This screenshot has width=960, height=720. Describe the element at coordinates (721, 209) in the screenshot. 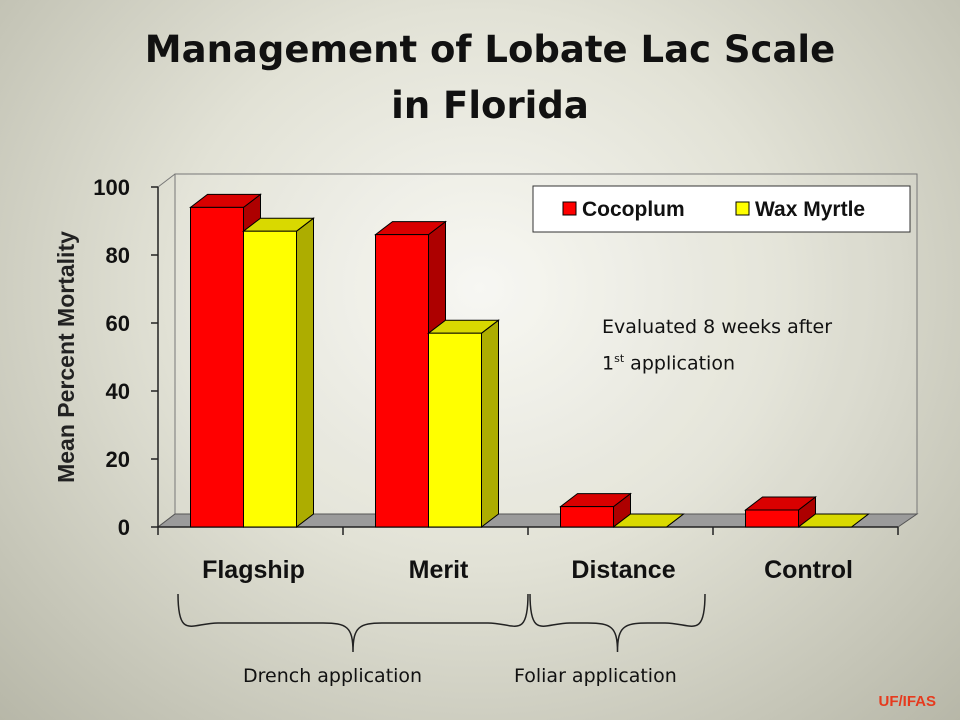

I see `legend-box` at that location.